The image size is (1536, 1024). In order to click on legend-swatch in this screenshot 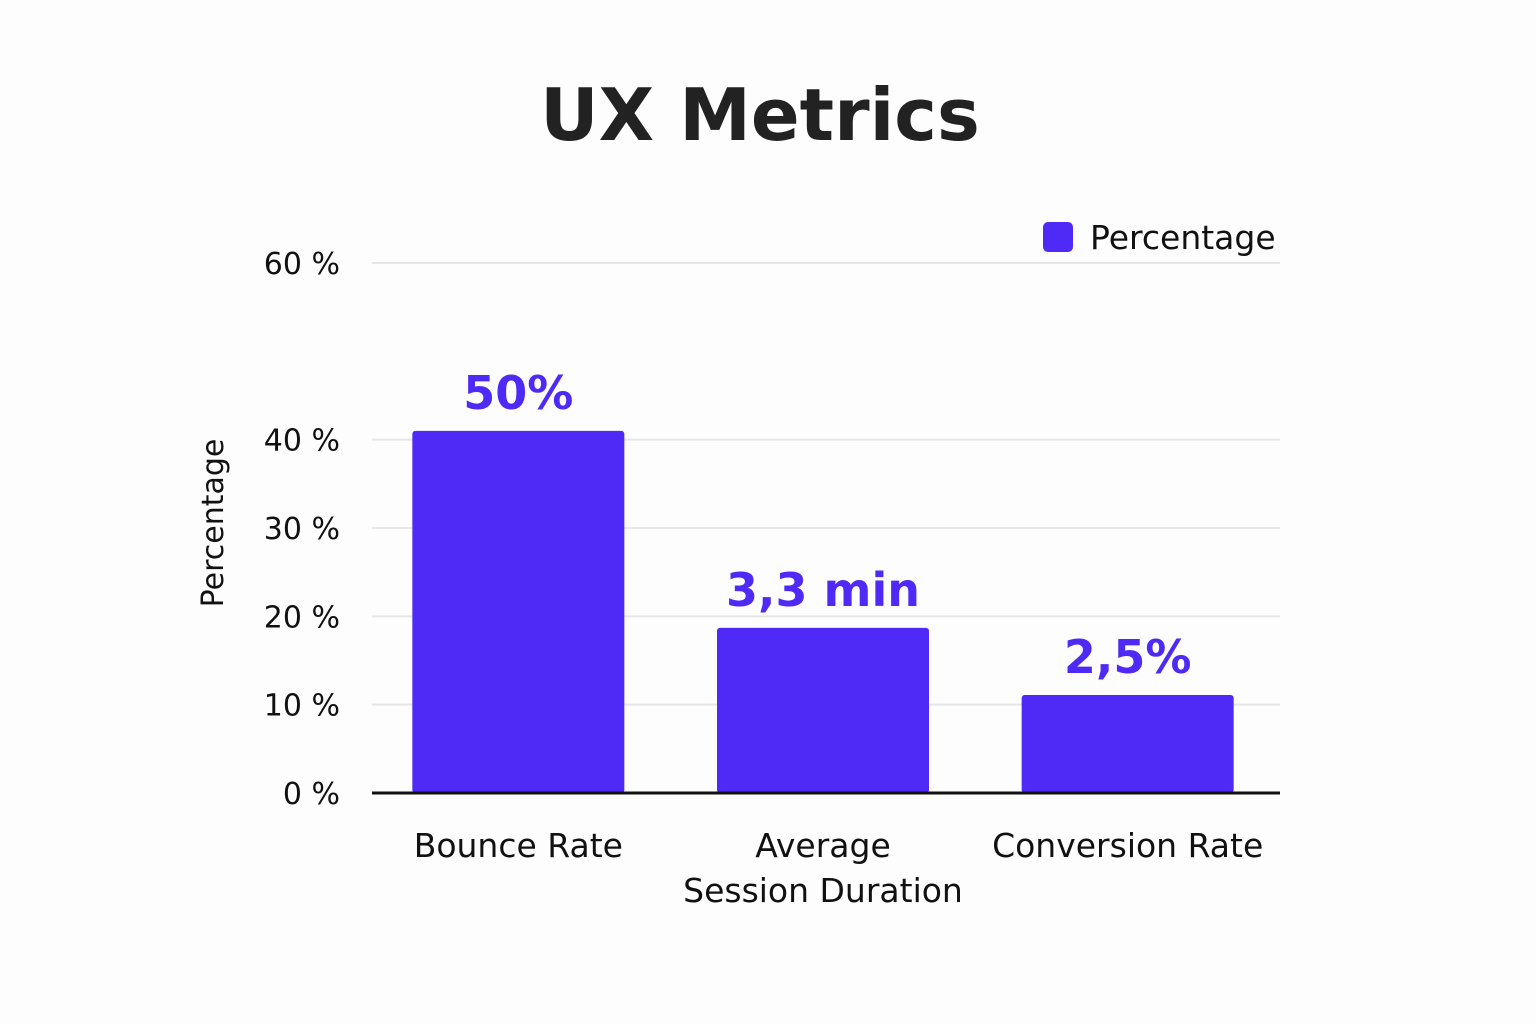, I will do `click(1058, 237)`.